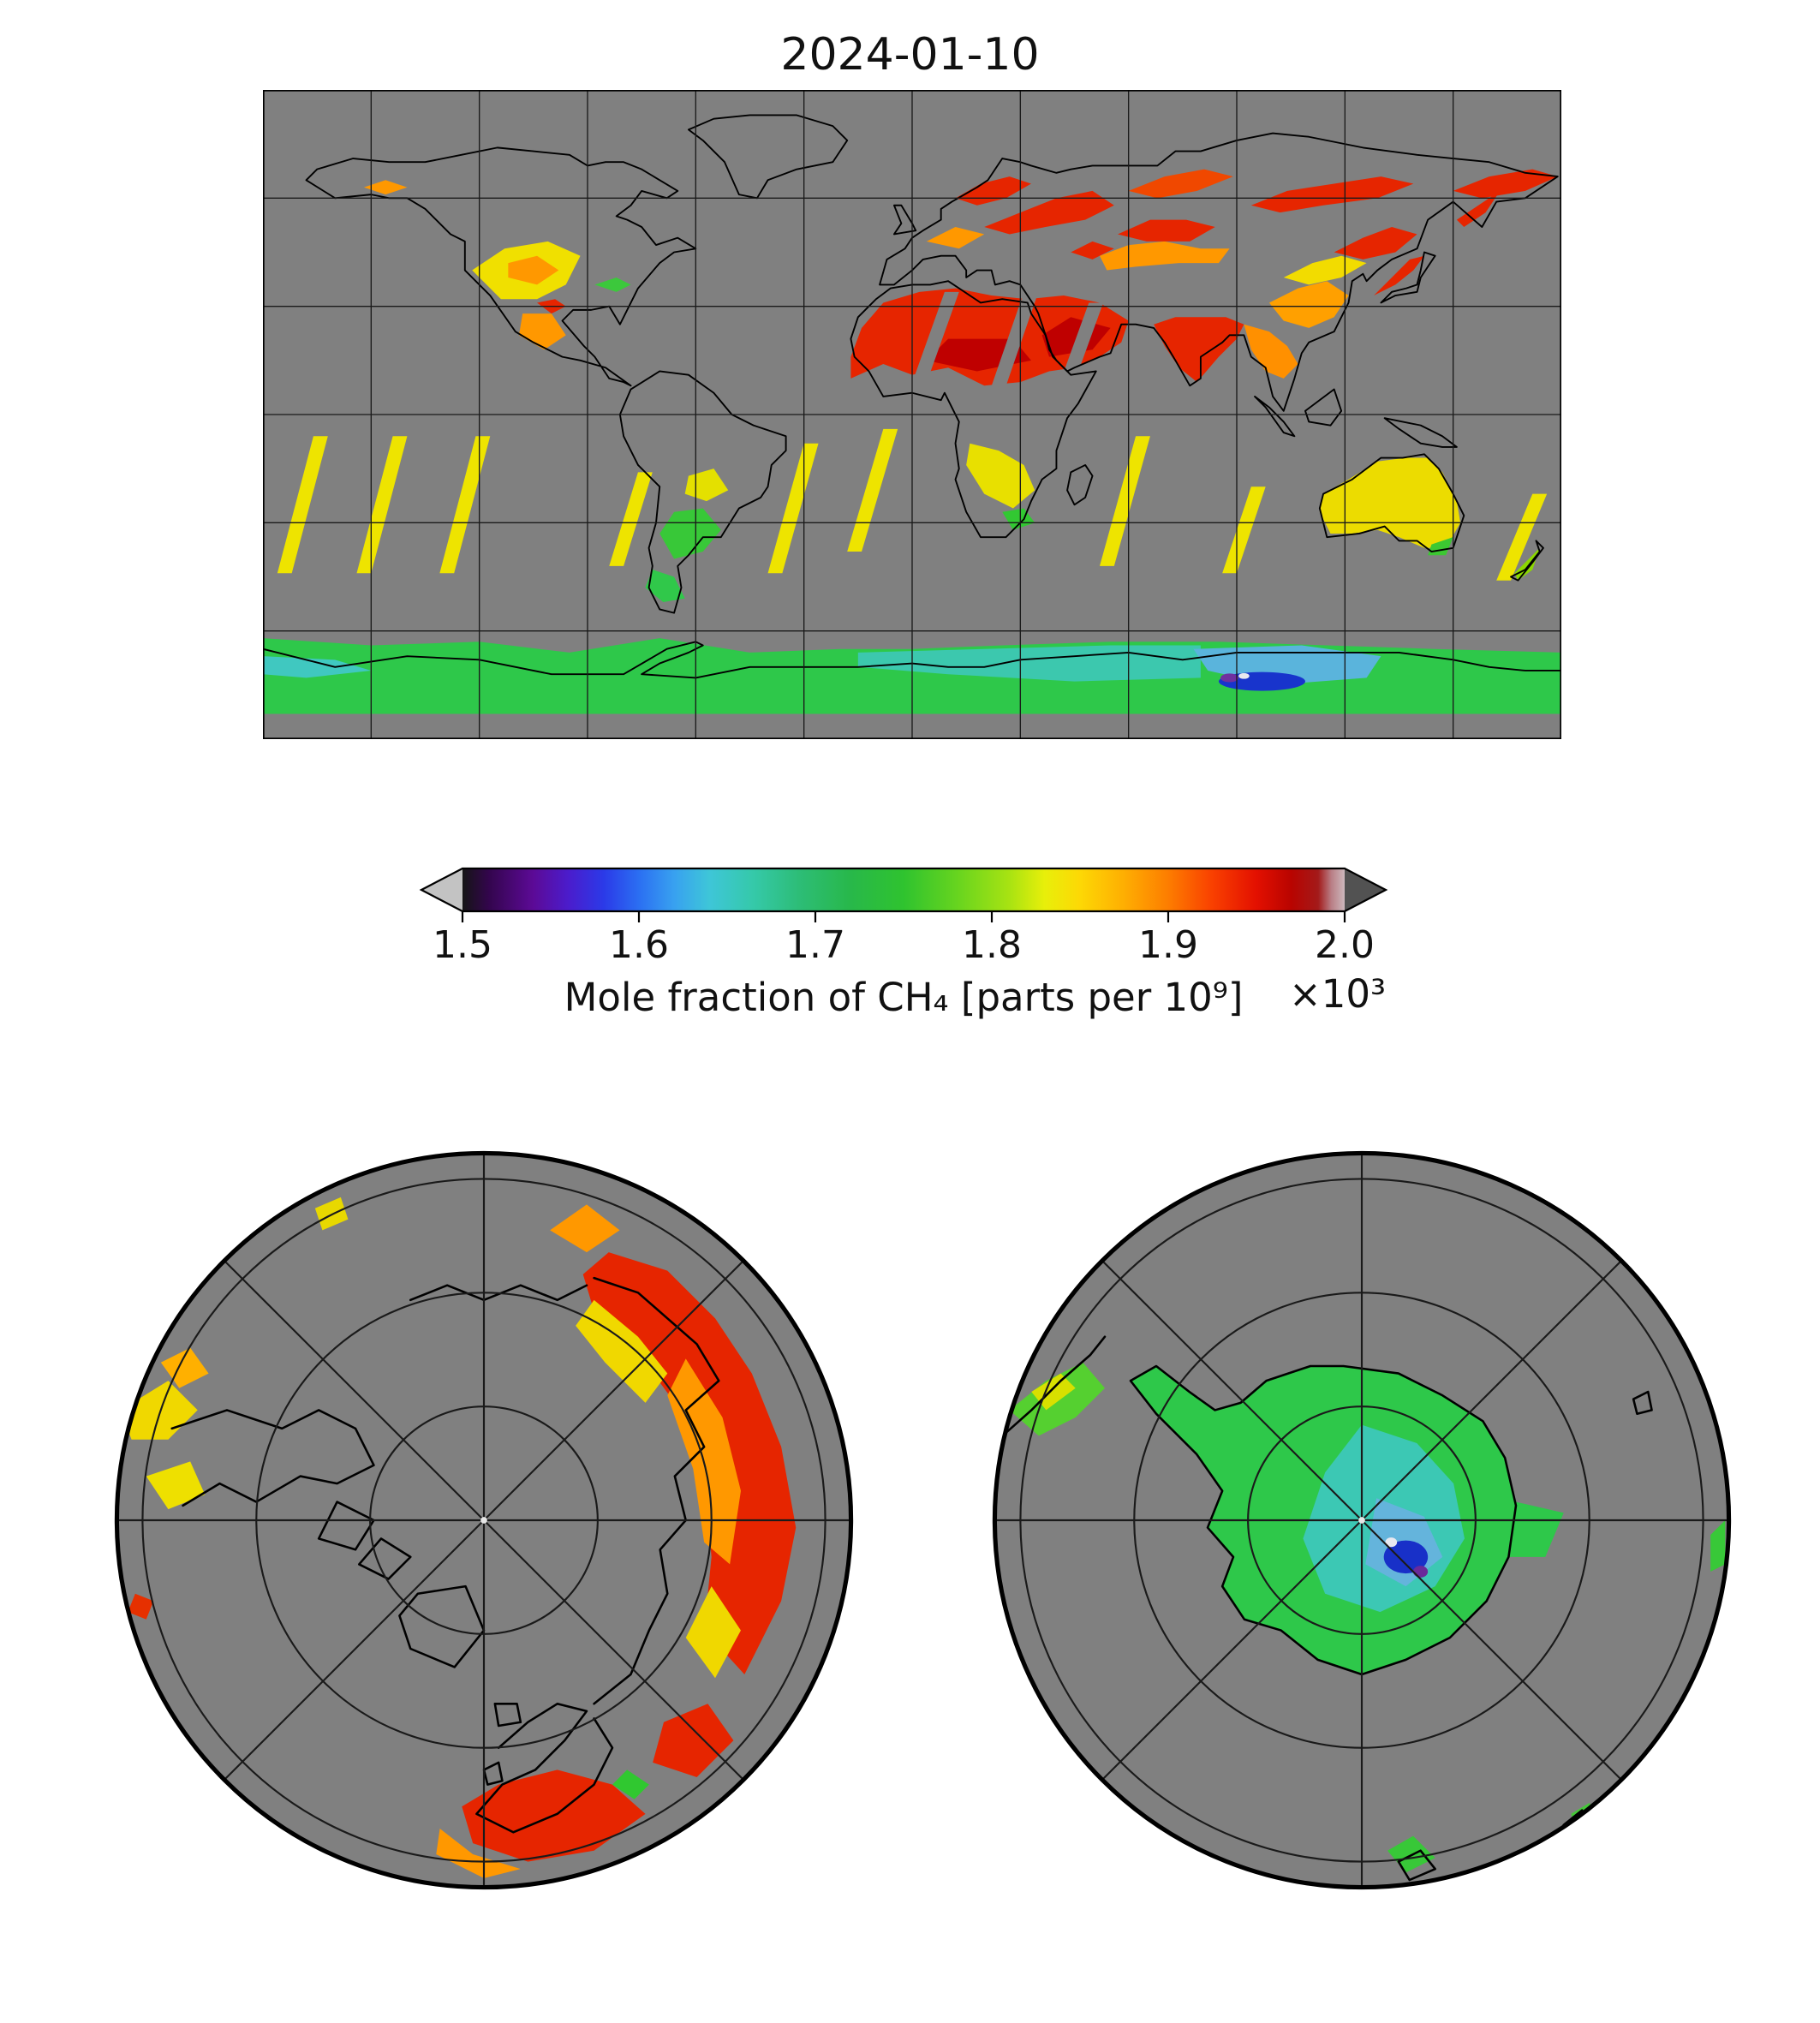 This screenshot has width=1820, height=2023. What do you see at coordinates (1168, 945) in the screenshot?
I see `colorbar-tick-label: 1.9` at bounding box center [1168, 945].